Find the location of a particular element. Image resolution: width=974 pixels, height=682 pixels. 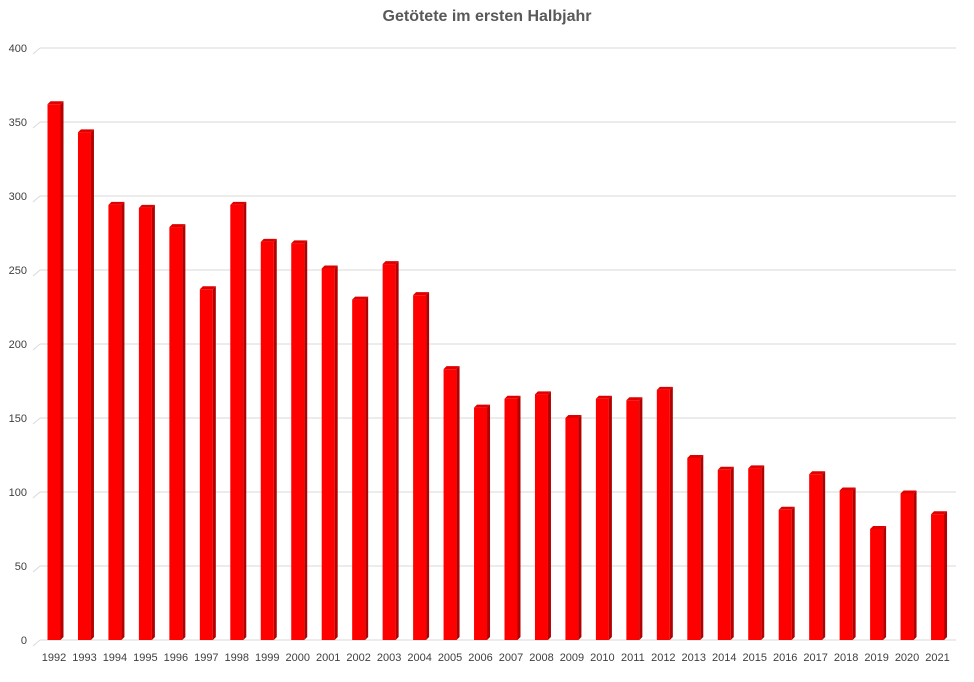

x-tick-label: 1992 is located at coordinates (54, 658).